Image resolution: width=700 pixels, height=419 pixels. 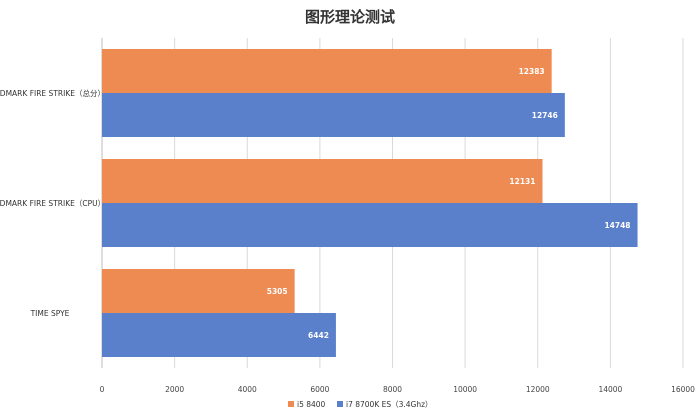 I want to click on tick-label-14000: 14000, so click(x=610, y=389).